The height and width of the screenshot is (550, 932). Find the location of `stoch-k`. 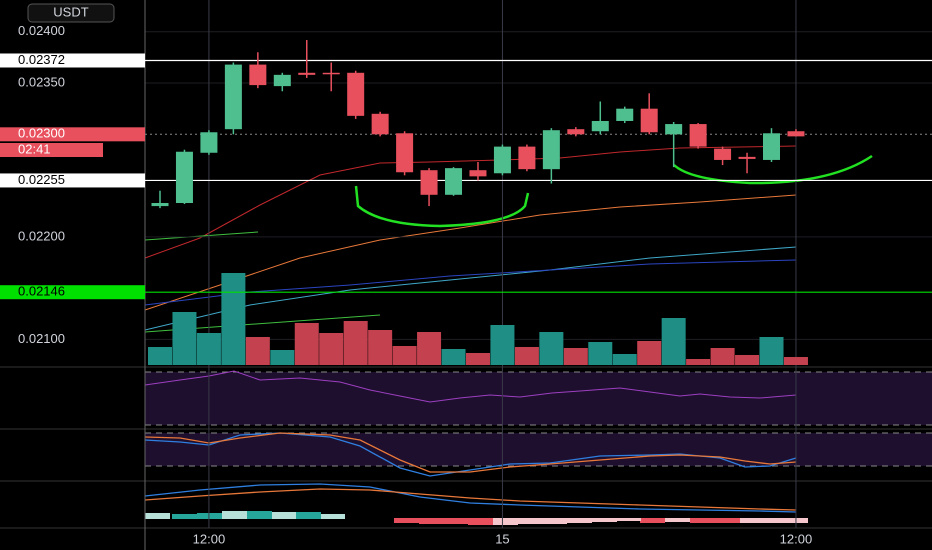

stoch-k is located at coordinates (470, 454).